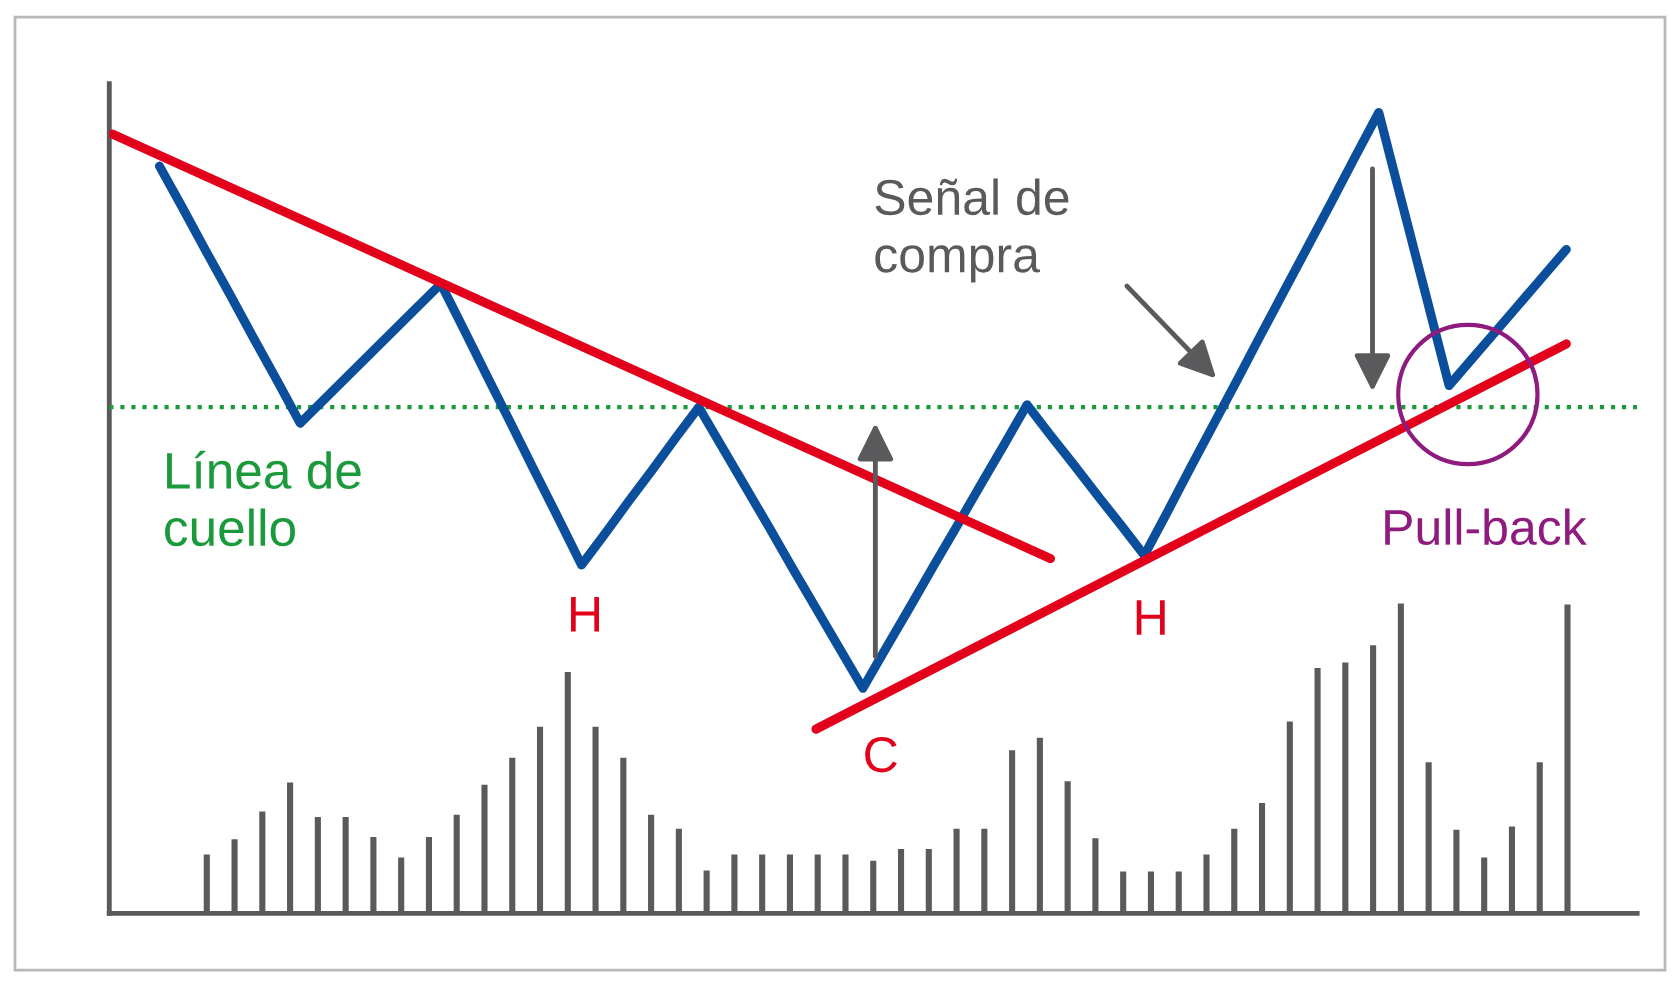  Describe the element at coordinates (1486, 527) in the screenshot. I see `annotation: Pull-back` at that location.